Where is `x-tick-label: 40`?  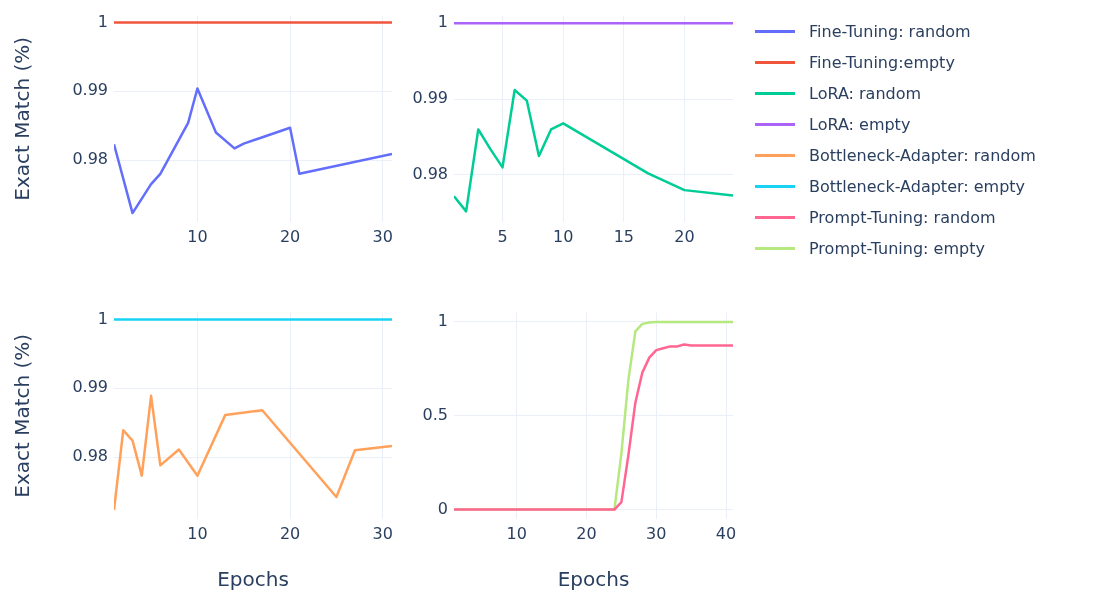
x-tick-label: 40 is located at coordinates (726, 533).